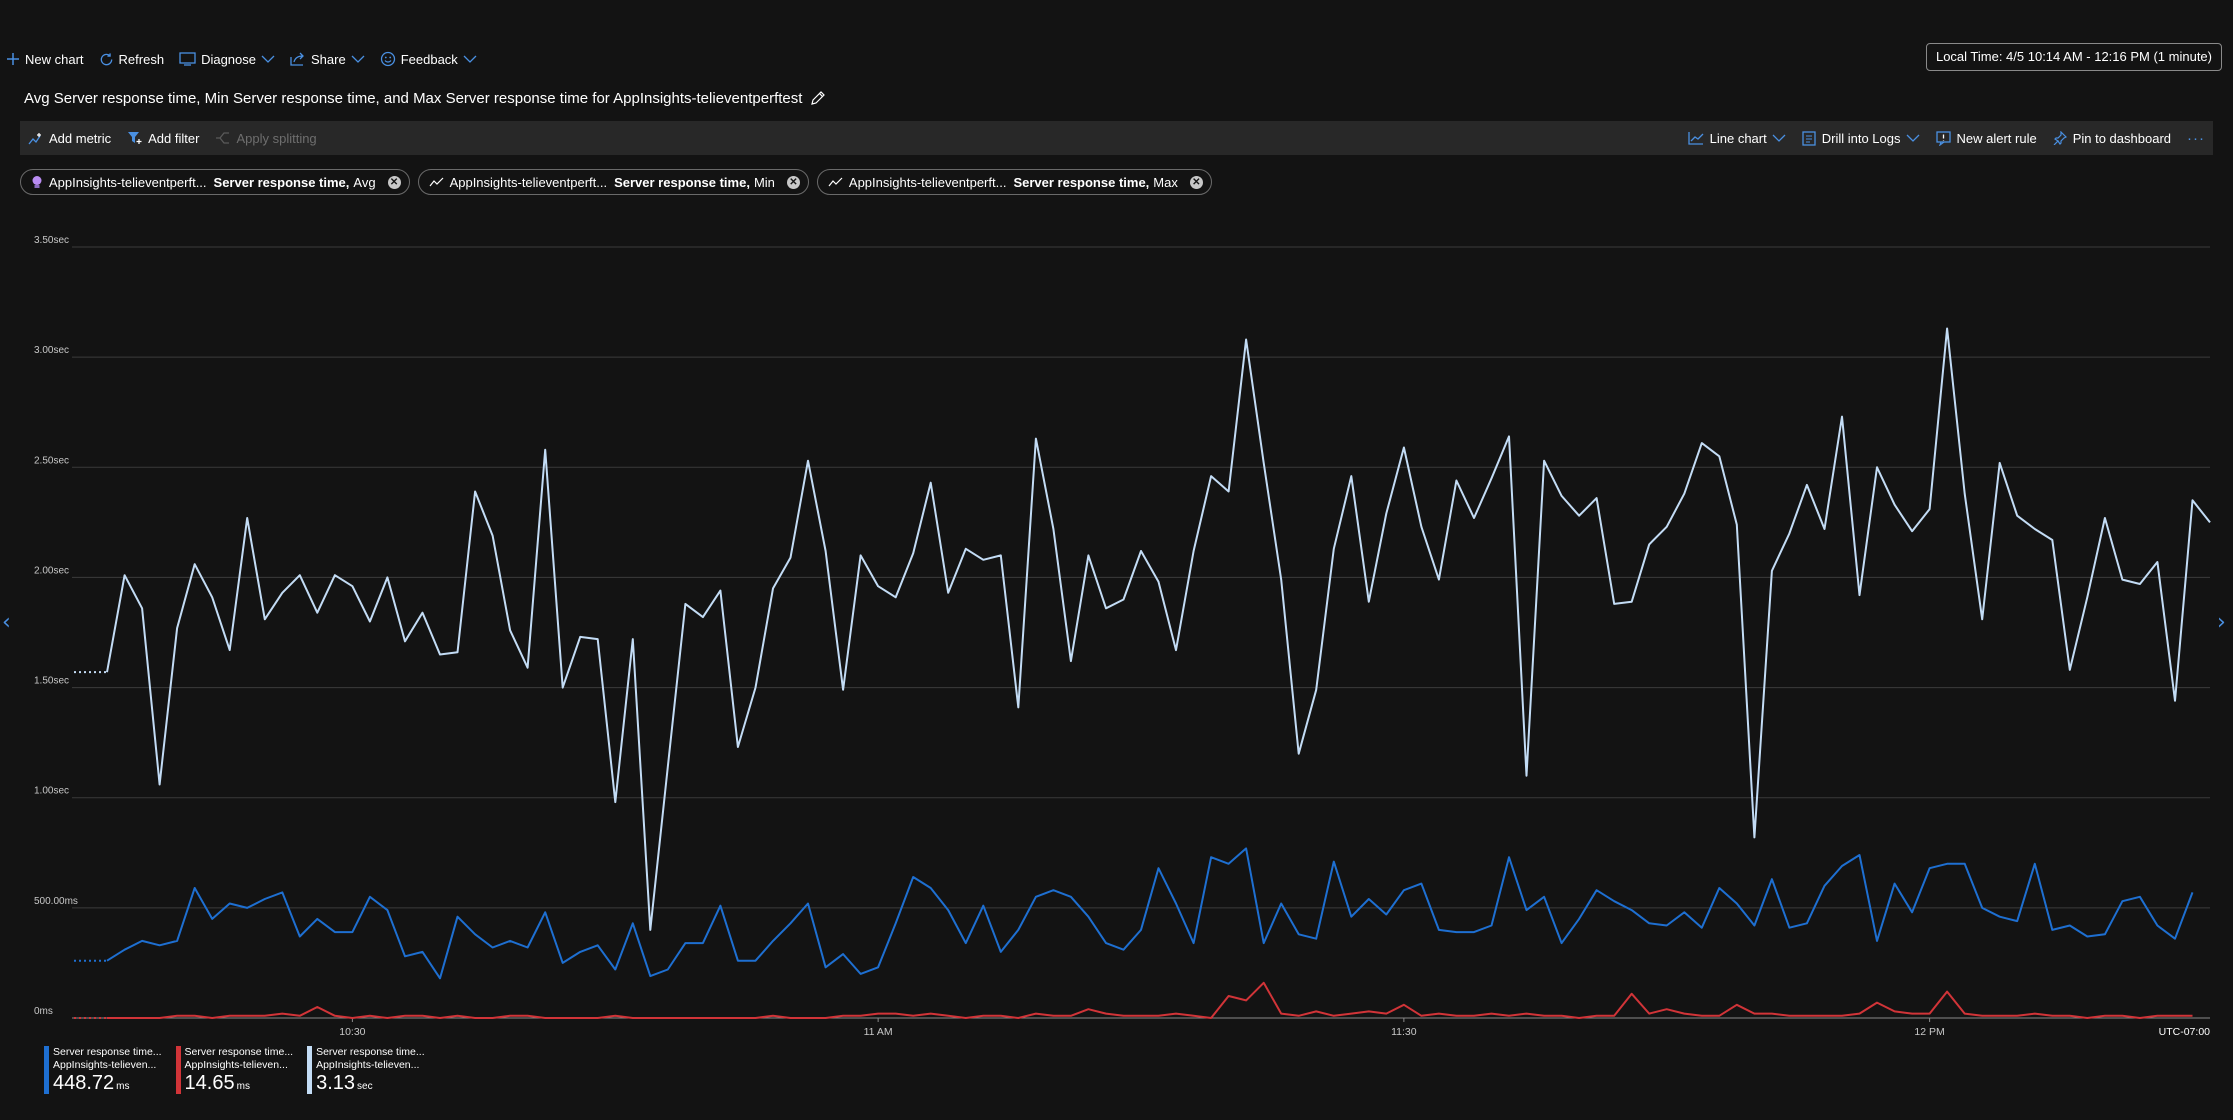  Describe the element at coordinates (56, 901) in the screenshot. I see `y-tick-label: 500.00ms` at that location.